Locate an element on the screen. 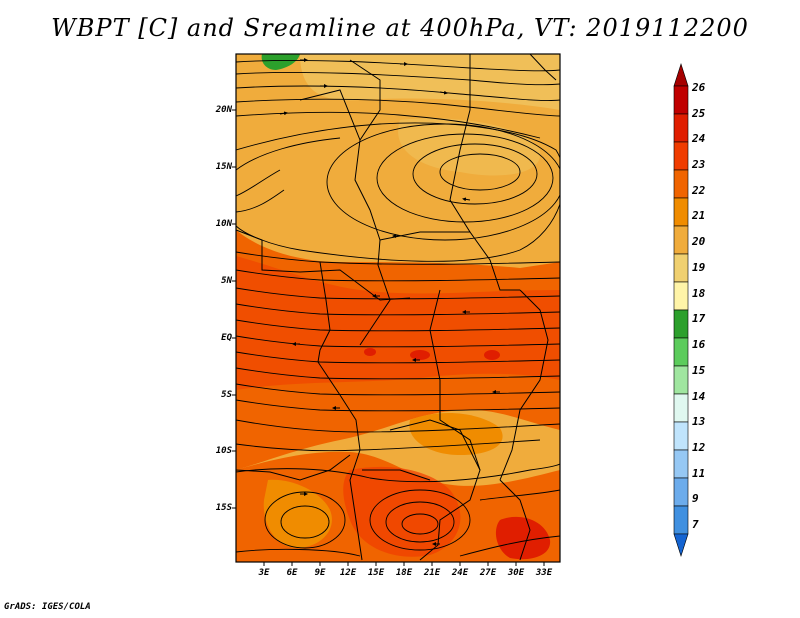 This screenshot has height=618, width=800. credit-label: GrADS: IGES/COLA is located at coordinates (47, 607).